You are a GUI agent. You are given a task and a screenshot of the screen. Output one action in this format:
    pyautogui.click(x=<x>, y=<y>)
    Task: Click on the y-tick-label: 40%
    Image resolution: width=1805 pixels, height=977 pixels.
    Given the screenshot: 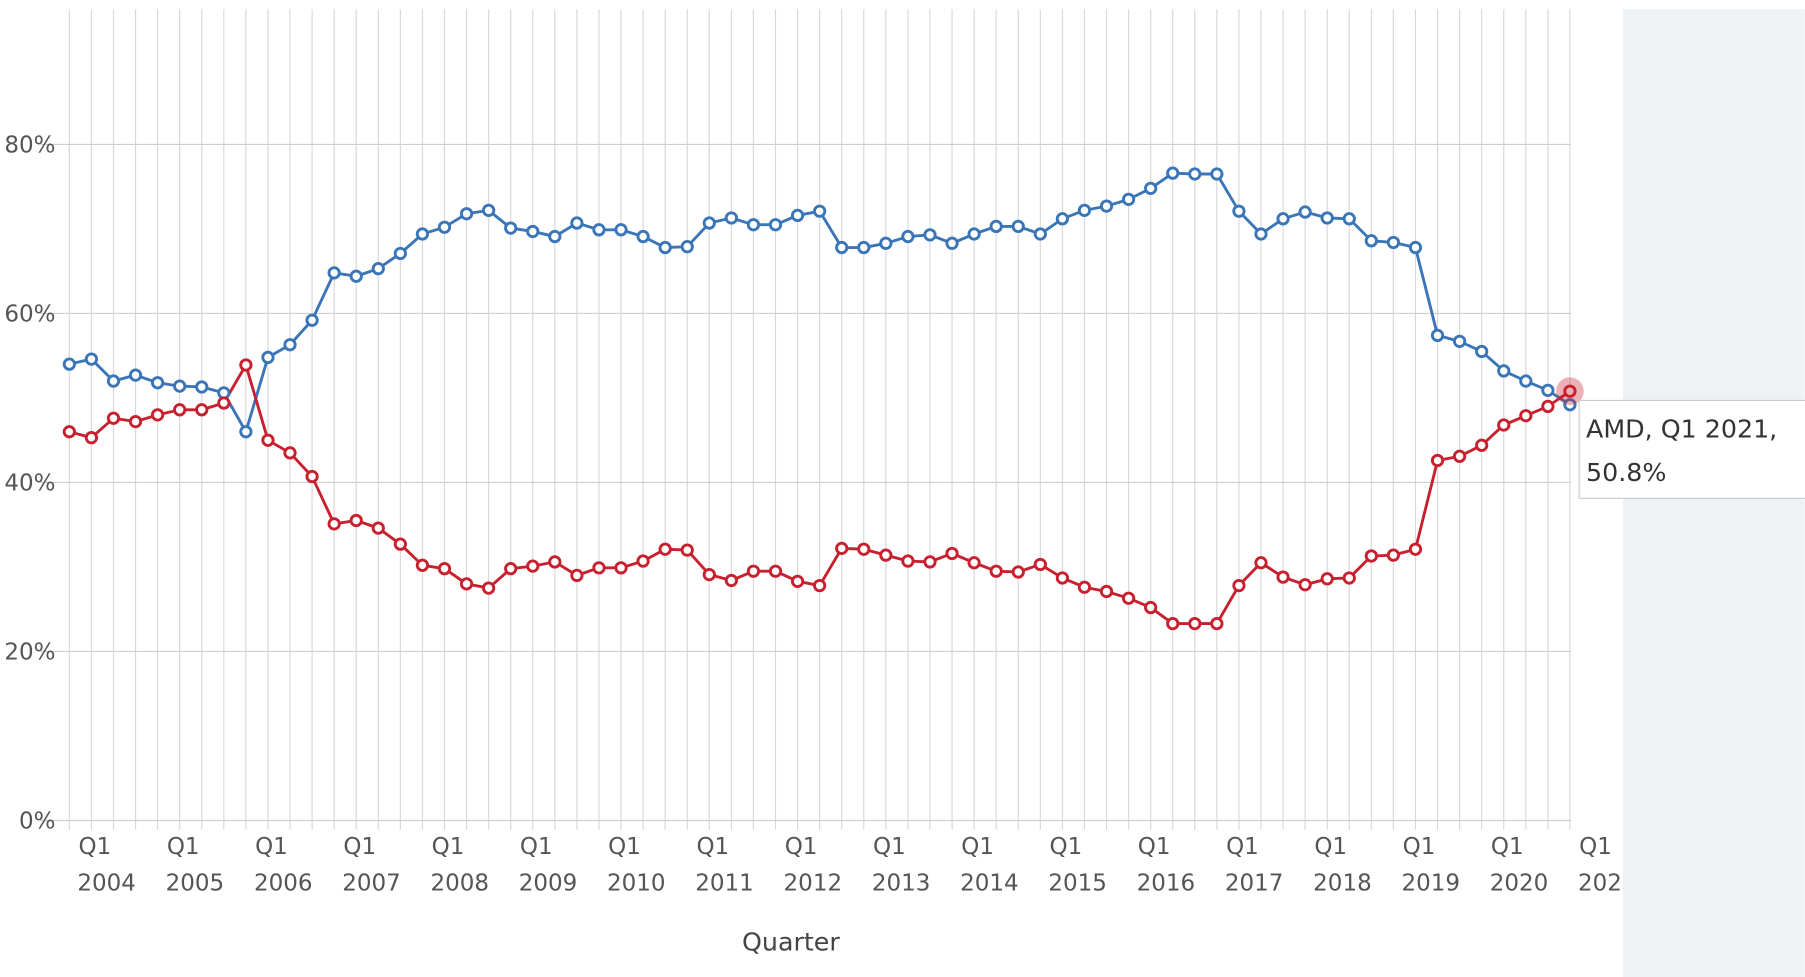 What is the action you would take?
    pyautogui.click(x=29, y=484)
    